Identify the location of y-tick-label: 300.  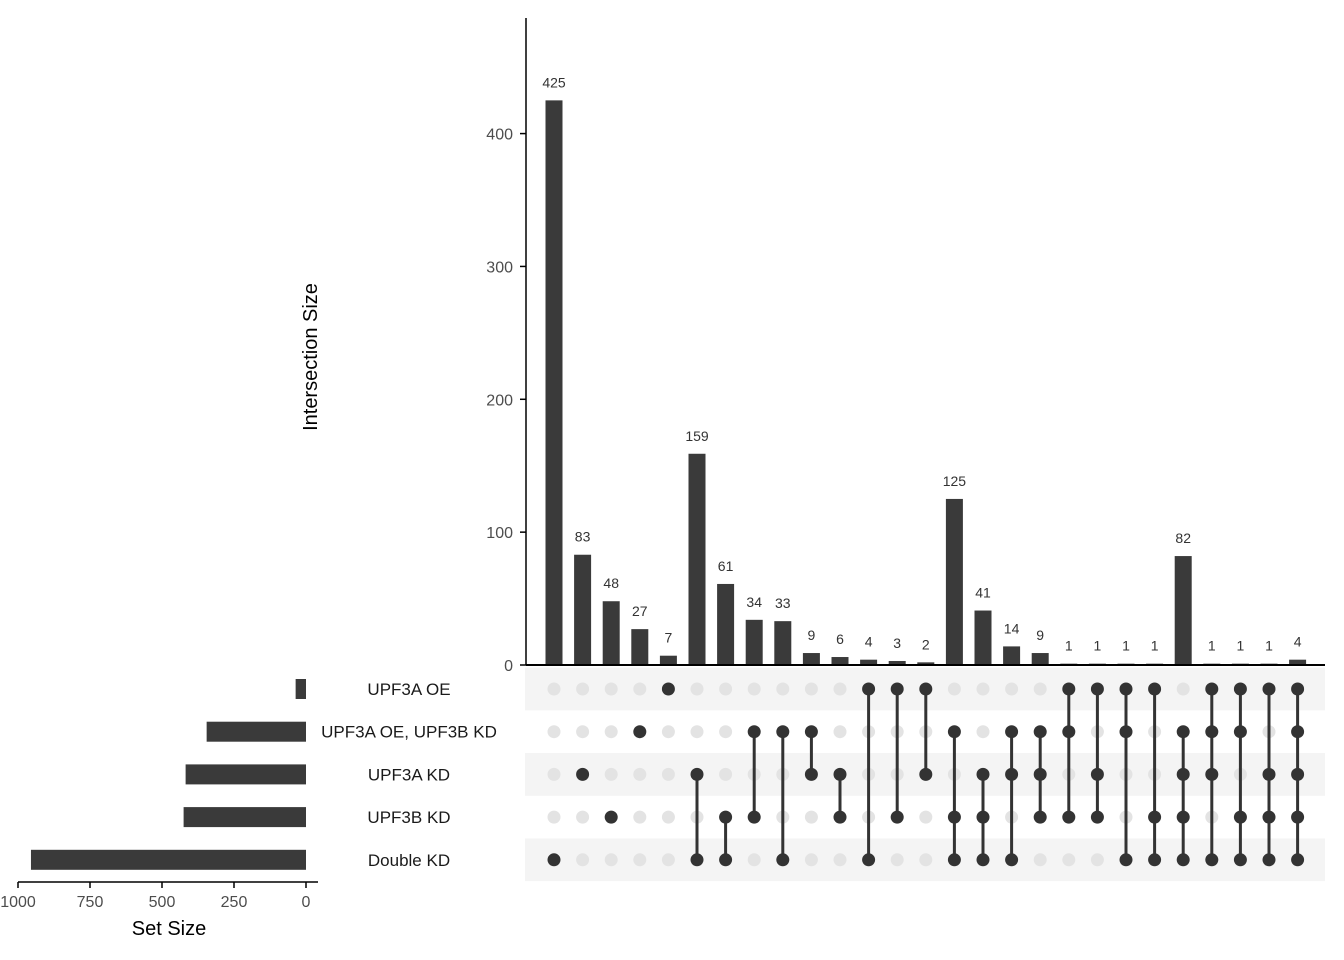
(499, 267).